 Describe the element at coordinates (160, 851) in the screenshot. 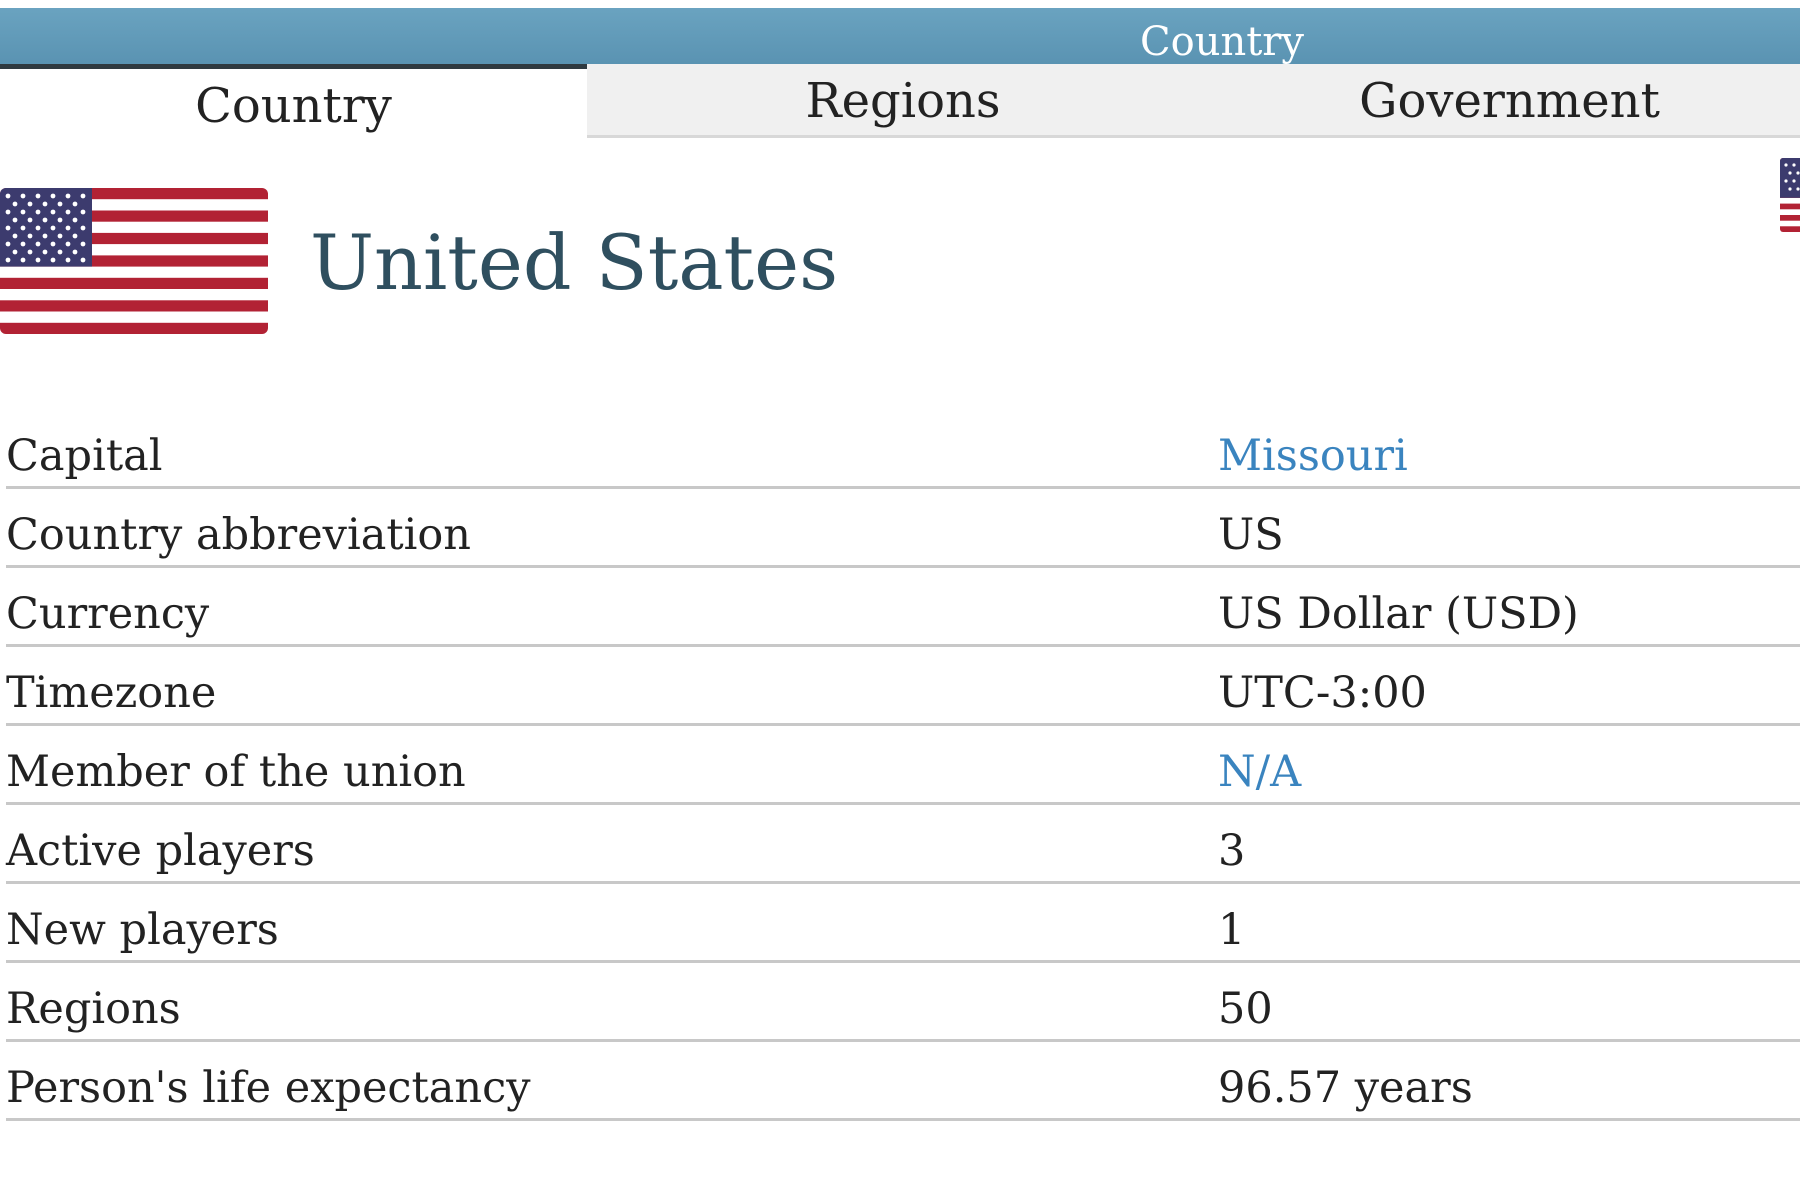

I see `info-label-active-players: Active players` at that location.